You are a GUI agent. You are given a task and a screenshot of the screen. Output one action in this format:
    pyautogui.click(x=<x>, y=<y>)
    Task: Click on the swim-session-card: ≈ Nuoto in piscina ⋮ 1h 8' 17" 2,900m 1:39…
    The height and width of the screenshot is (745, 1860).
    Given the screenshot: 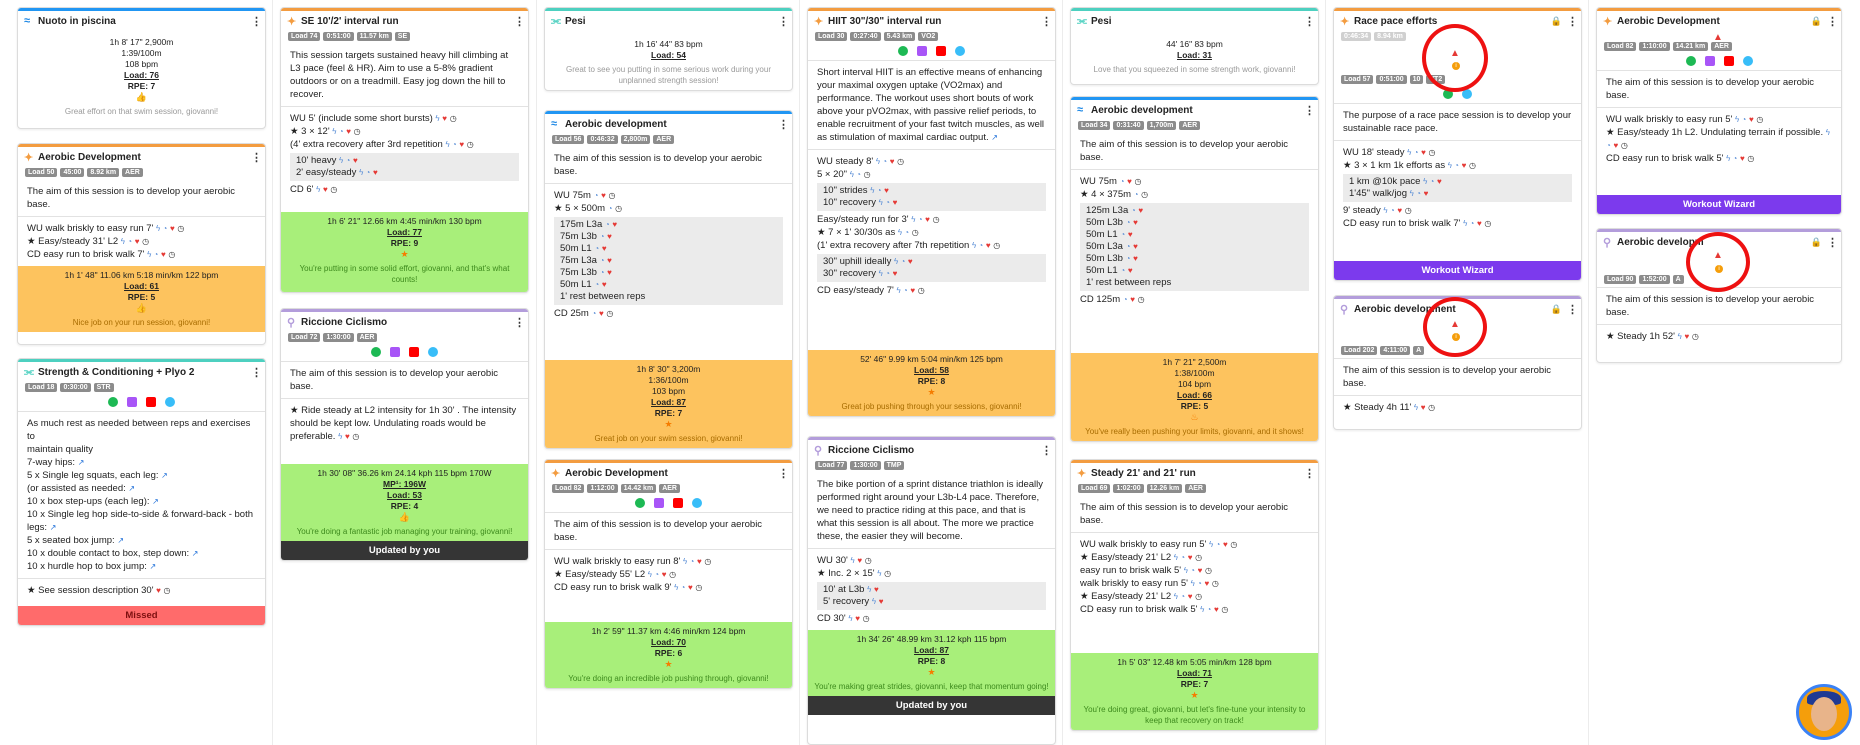 What is the action you would take?
    pyautogui.click(x=141, y=68)
    